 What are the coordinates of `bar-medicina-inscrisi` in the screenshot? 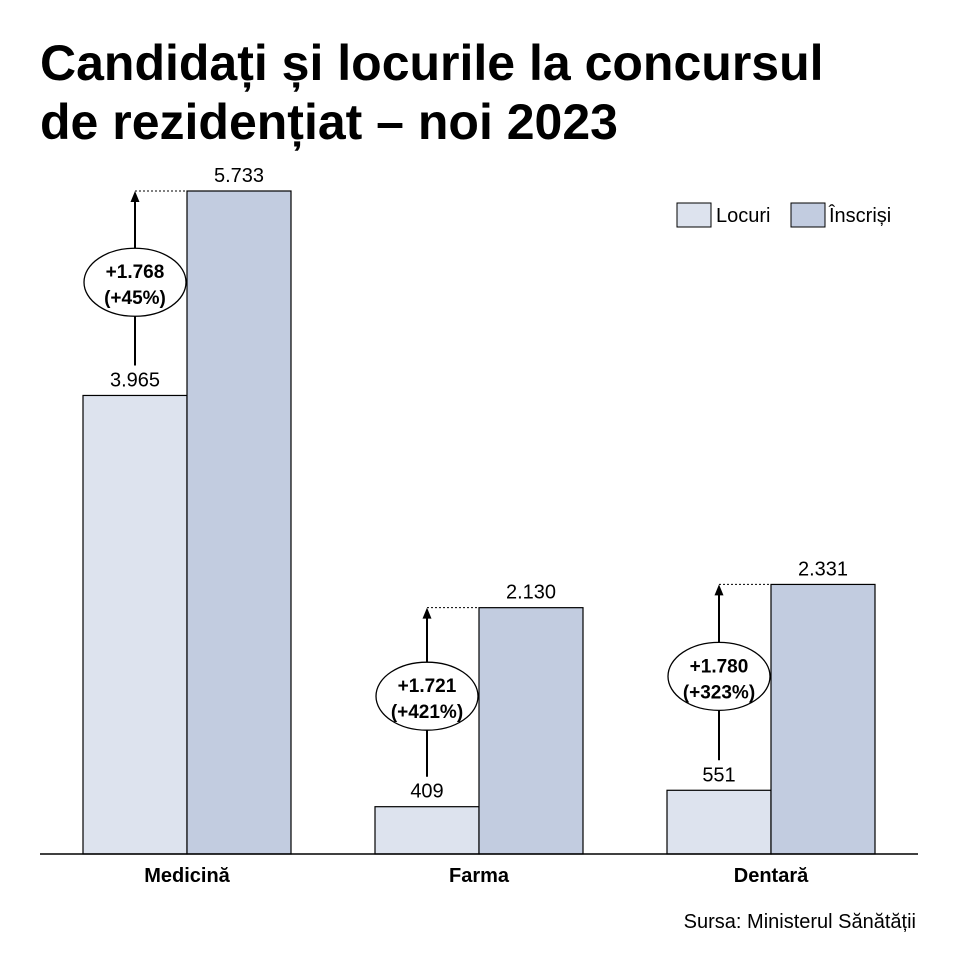 It's located at (239, 522).